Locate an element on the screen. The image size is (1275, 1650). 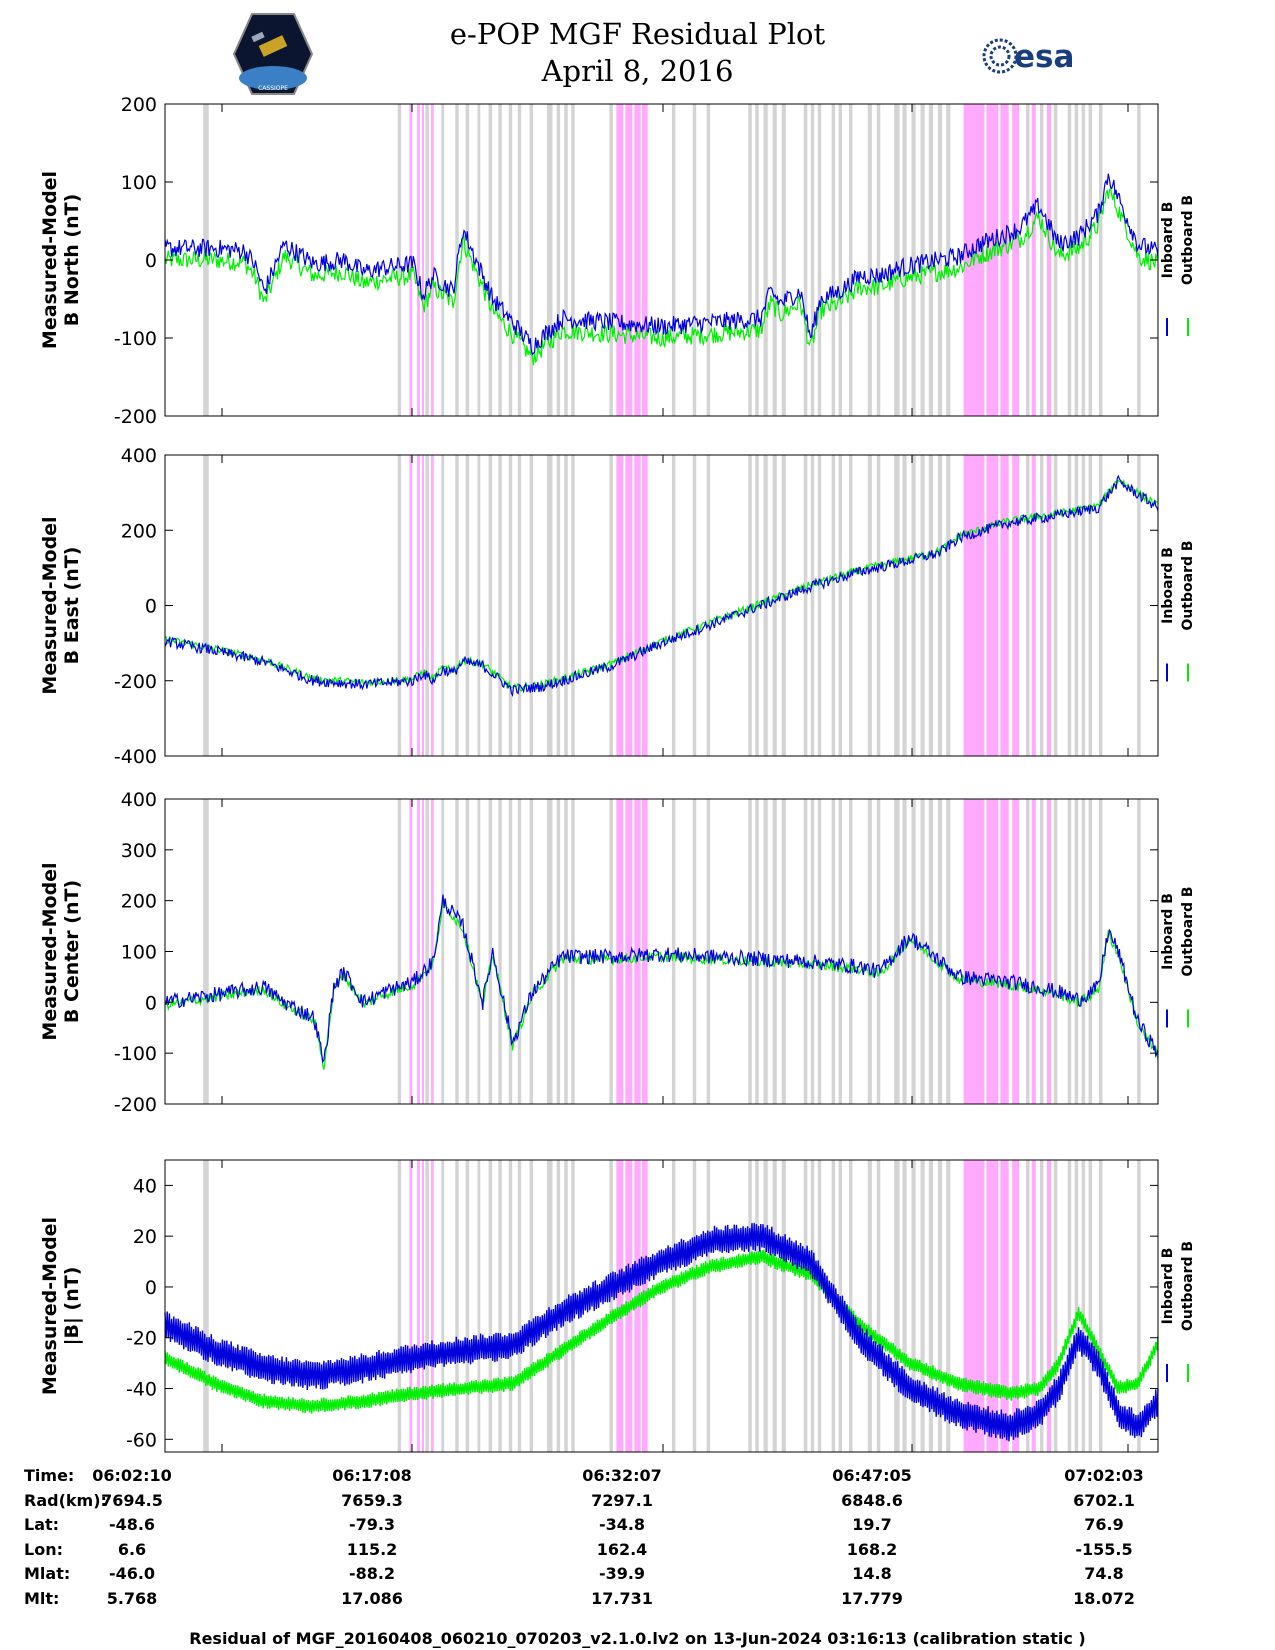
info-cell: 6702.1 is located at coordinates (1104, 1500).